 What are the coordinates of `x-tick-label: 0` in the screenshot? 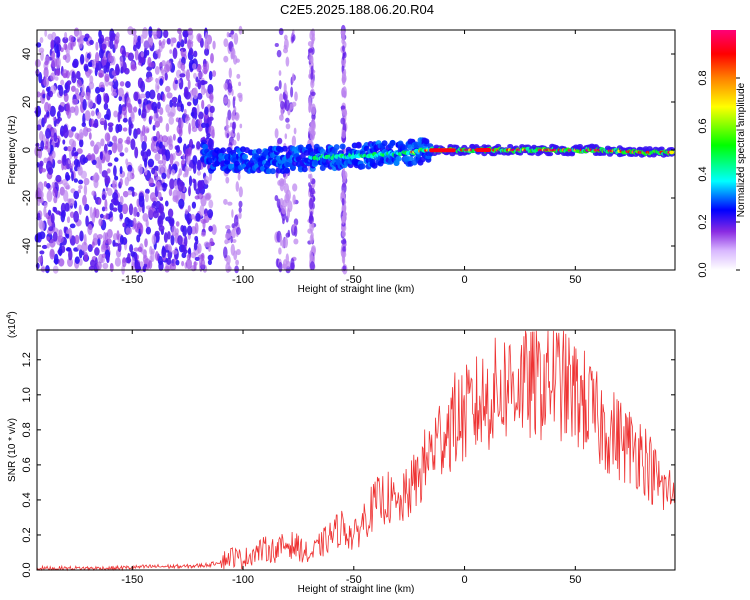 It's located at (464, 280).